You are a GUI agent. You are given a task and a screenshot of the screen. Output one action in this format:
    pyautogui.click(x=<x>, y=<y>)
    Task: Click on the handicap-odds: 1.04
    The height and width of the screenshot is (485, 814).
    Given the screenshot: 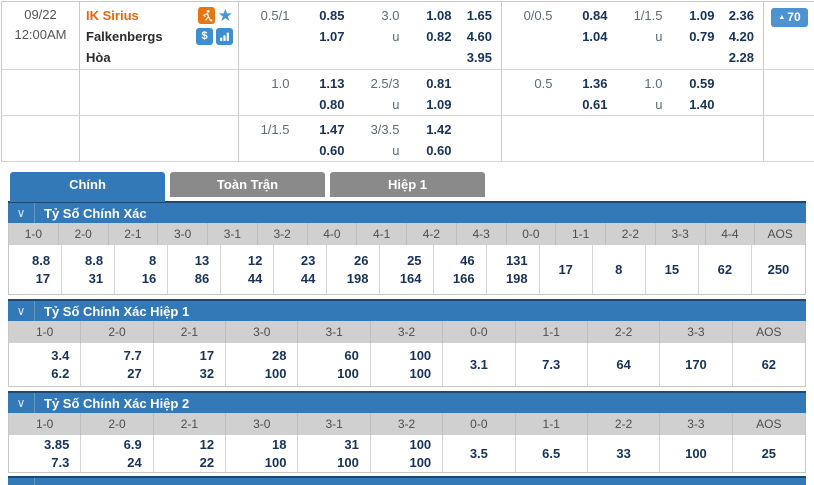 What is the action you would take?
    pyautogui.click(x=595, y=36)
    